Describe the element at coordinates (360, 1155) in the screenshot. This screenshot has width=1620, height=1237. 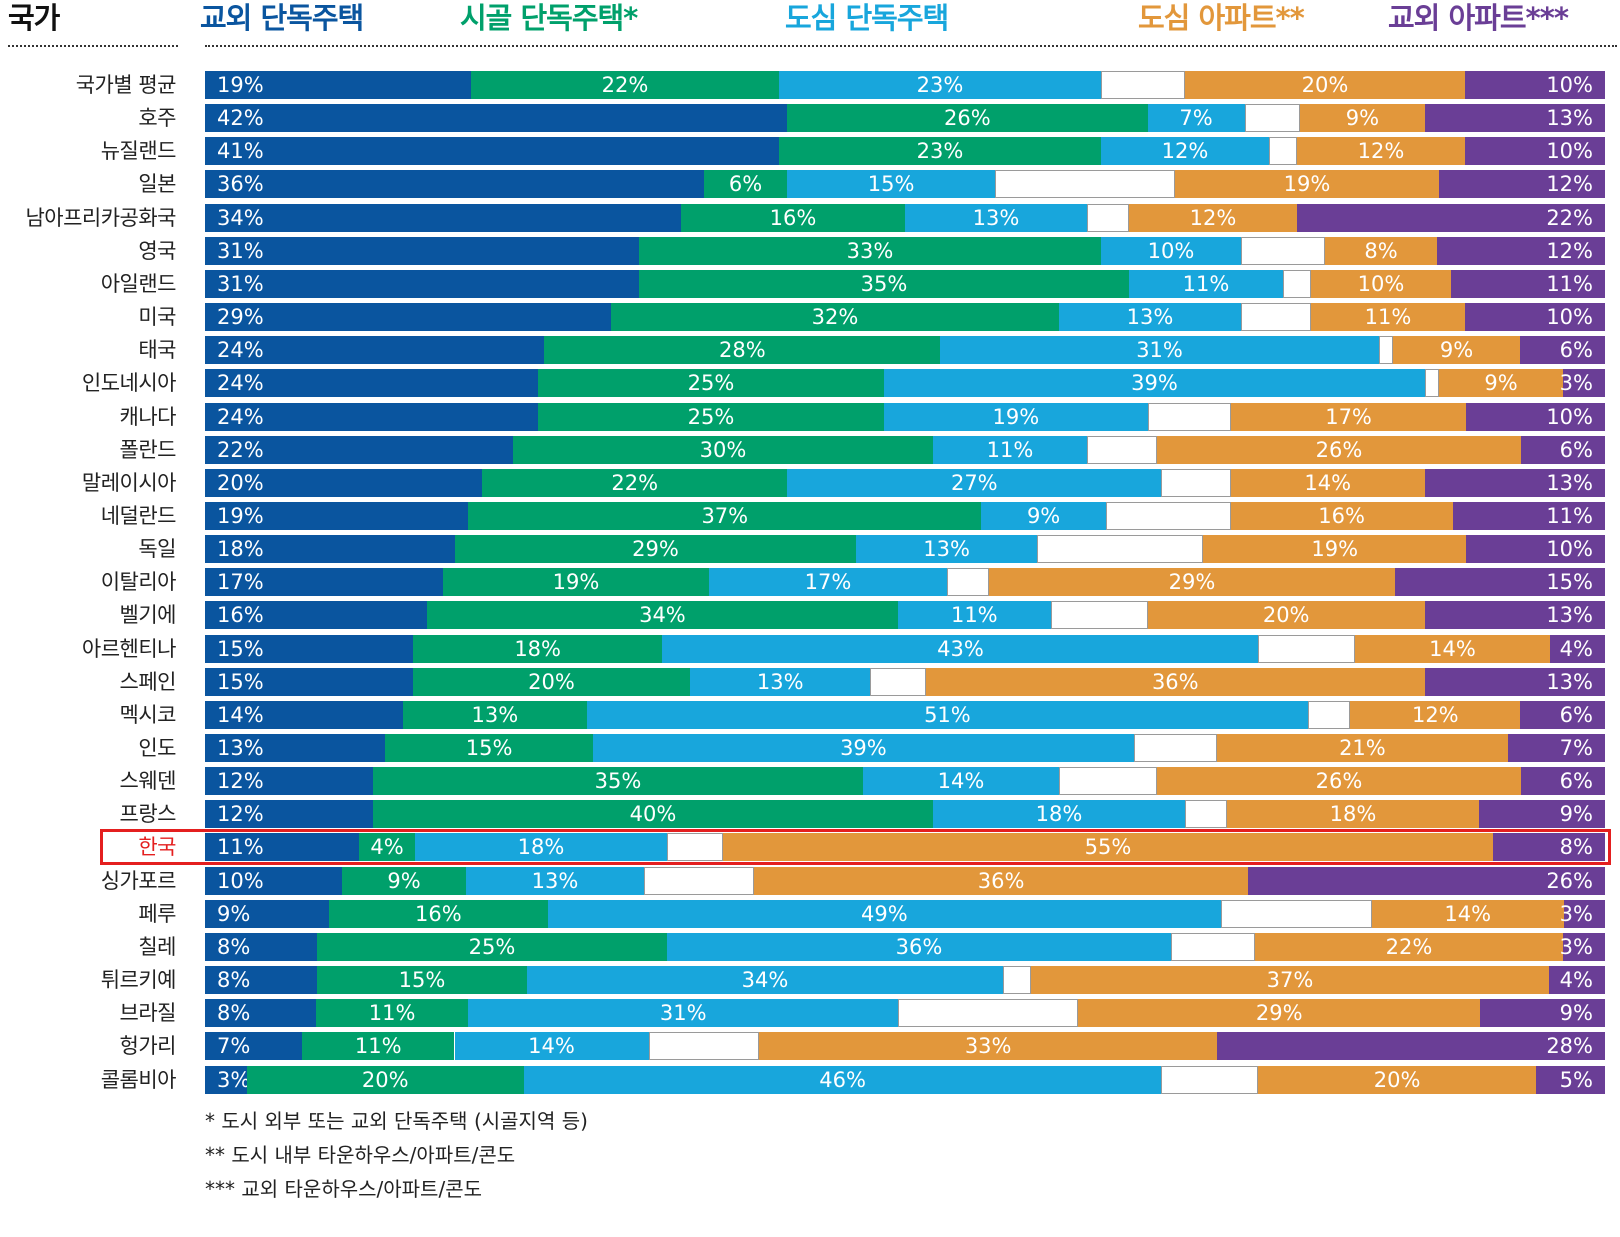
I see `footnote-urban-apartment: ** 도시 내부 타운하우스/아파트/콘도` at that location.